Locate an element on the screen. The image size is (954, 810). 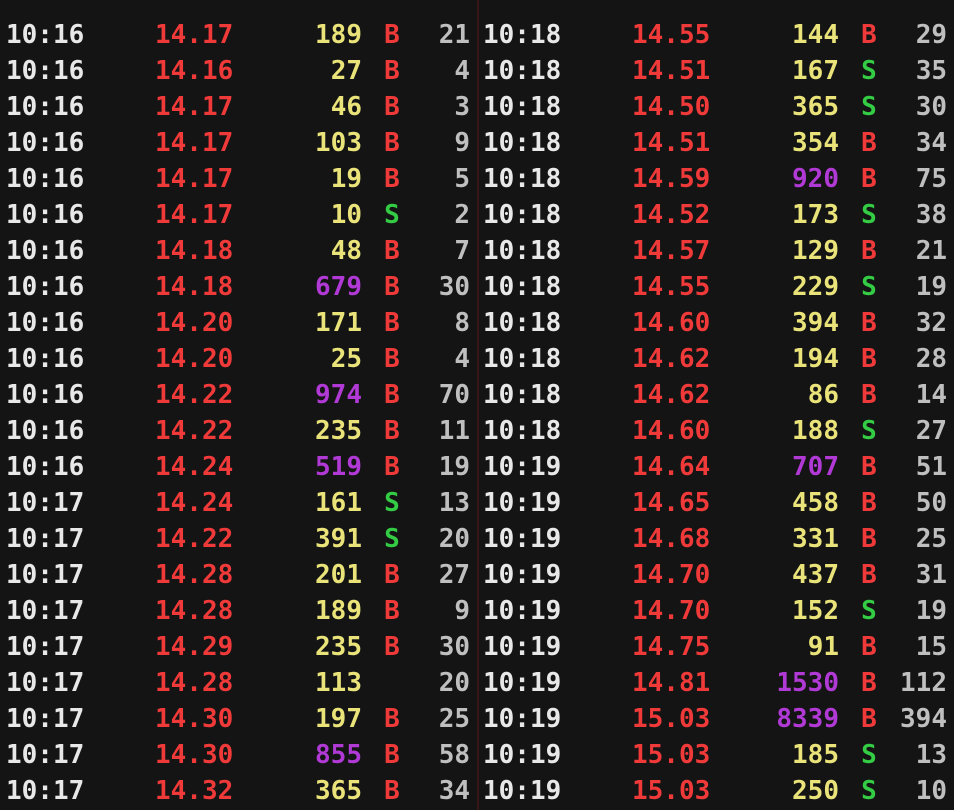
trade-row: 10:18 14.52 173 S 38 is located at coordinates (715, 215).